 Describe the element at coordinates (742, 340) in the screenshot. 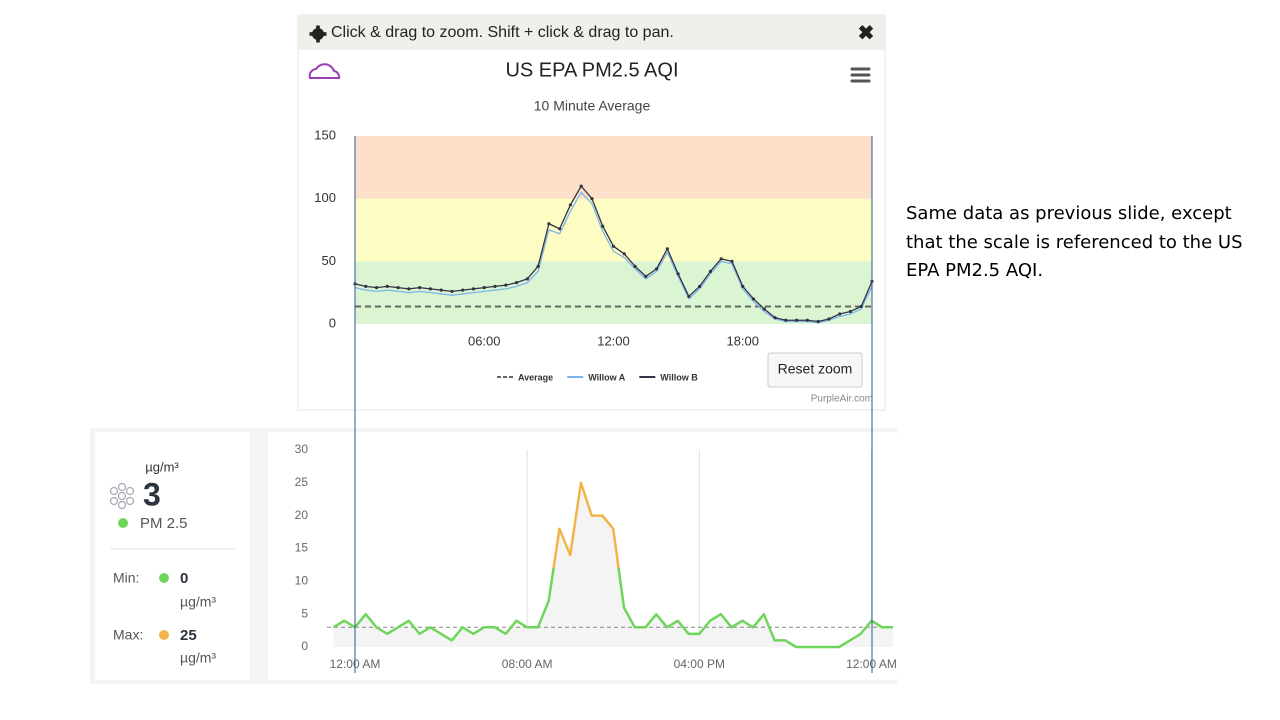

I see `x-tick-label: 18:00` at that location.